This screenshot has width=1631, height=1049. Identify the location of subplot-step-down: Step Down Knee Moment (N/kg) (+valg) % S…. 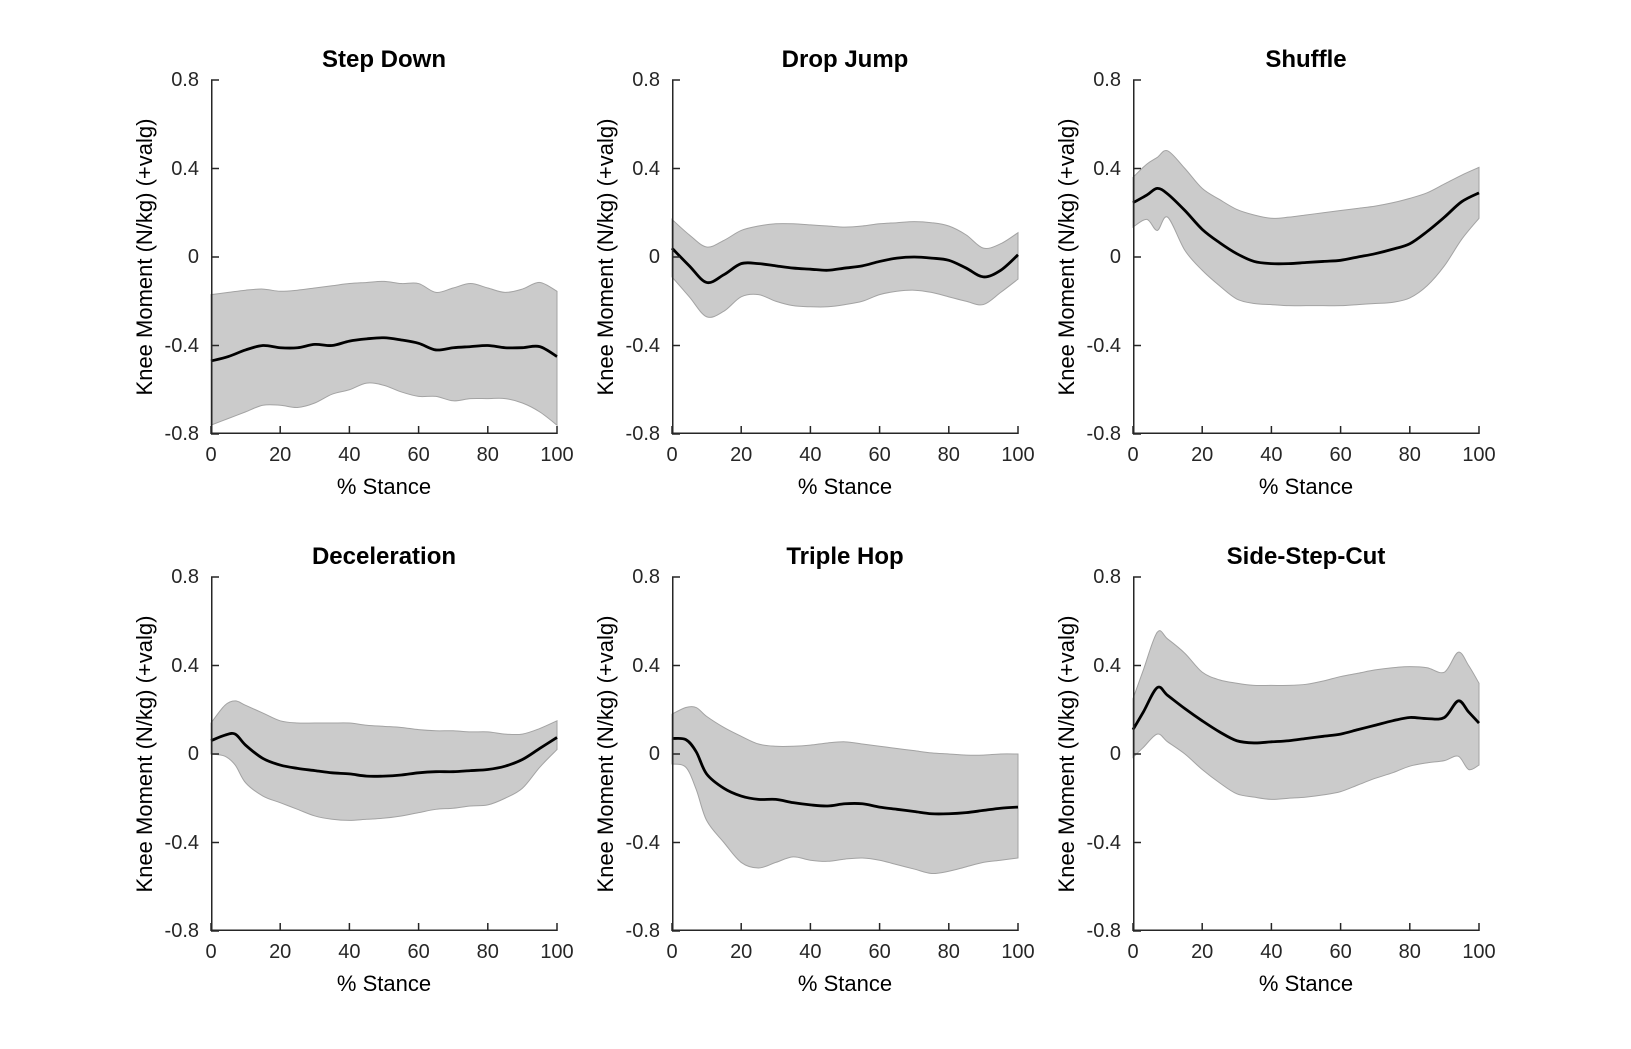
(353, 272).